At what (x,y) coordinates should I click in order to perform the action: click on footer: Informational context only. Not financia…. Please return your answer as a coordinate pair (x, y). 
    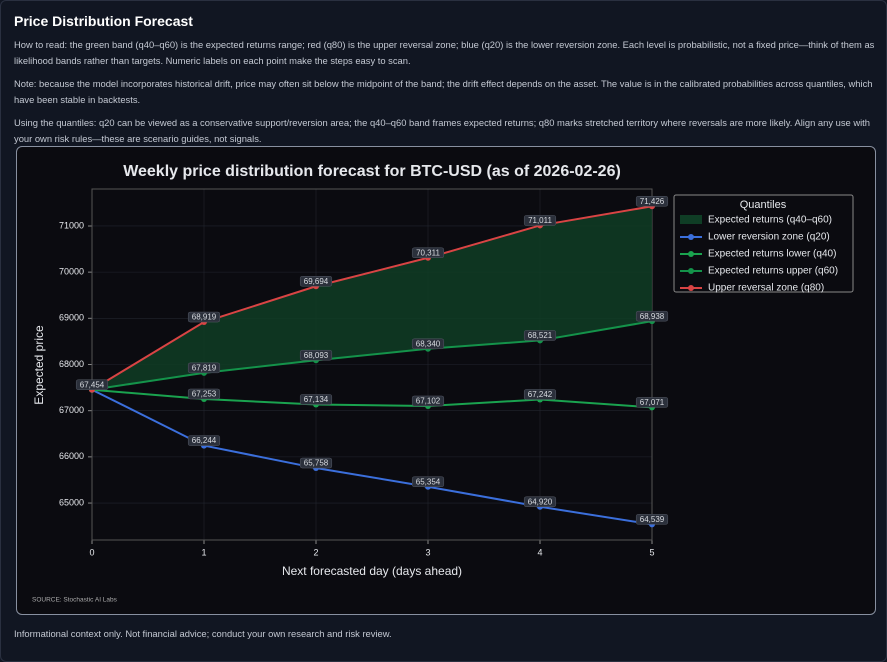
    Looking at the image, I should click on (203, 633).